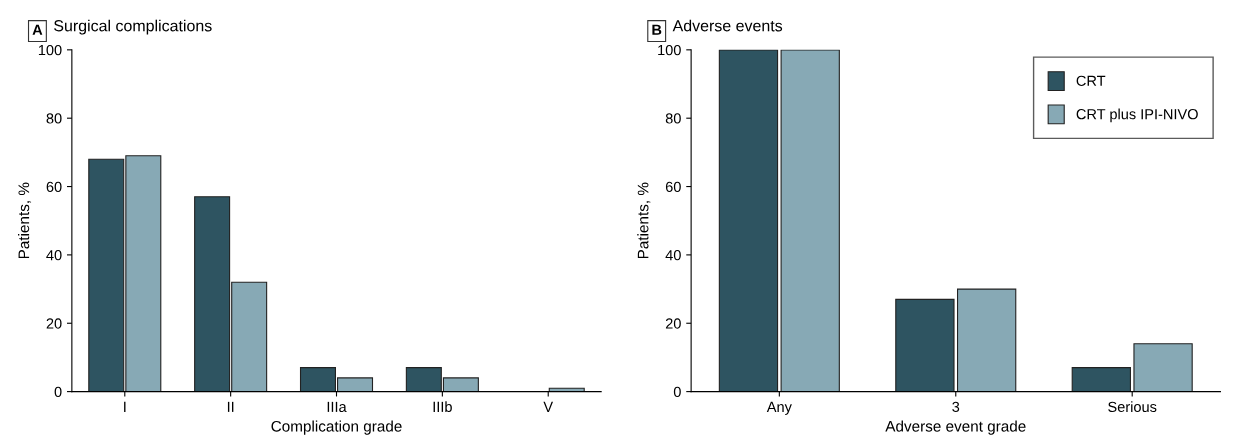 The width and height of the screenshot is (1239, 445). Describe the element at coordinates (727, 25) in the screenshot. I see `chart-title: Adverse events` at that location.